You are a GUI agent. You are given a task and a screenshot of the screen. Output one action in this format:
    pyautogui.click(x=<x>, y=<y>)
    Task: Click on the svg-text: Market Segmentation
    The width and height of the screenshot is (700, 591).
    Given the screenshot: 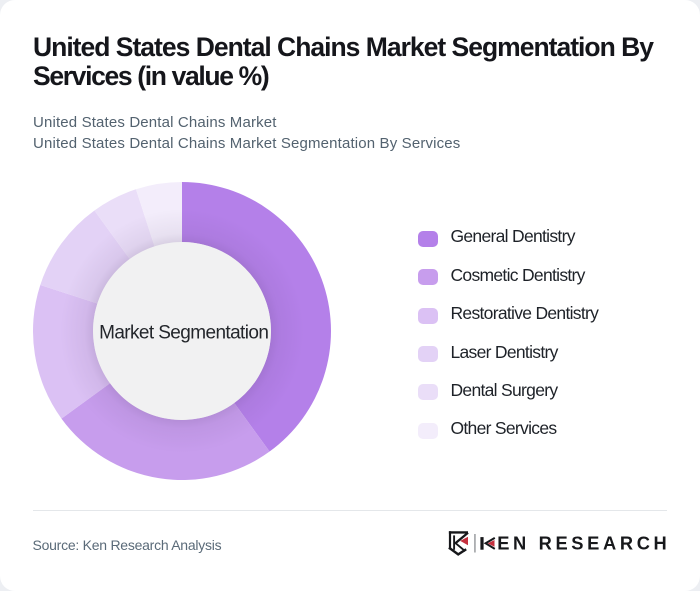 What is the action you would take?
    pyautogui.click(x=183, y=333)
    